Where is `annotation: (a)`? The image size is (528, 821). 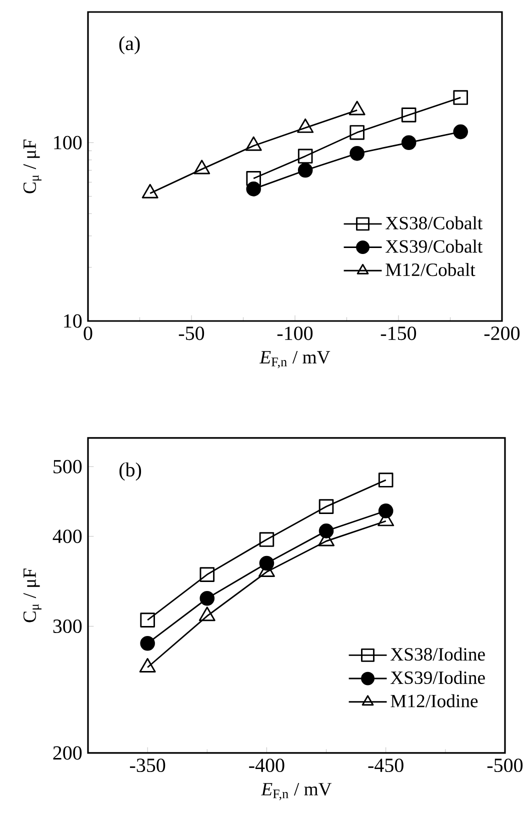 annotation: (a) is located at coordinates (129, 45).